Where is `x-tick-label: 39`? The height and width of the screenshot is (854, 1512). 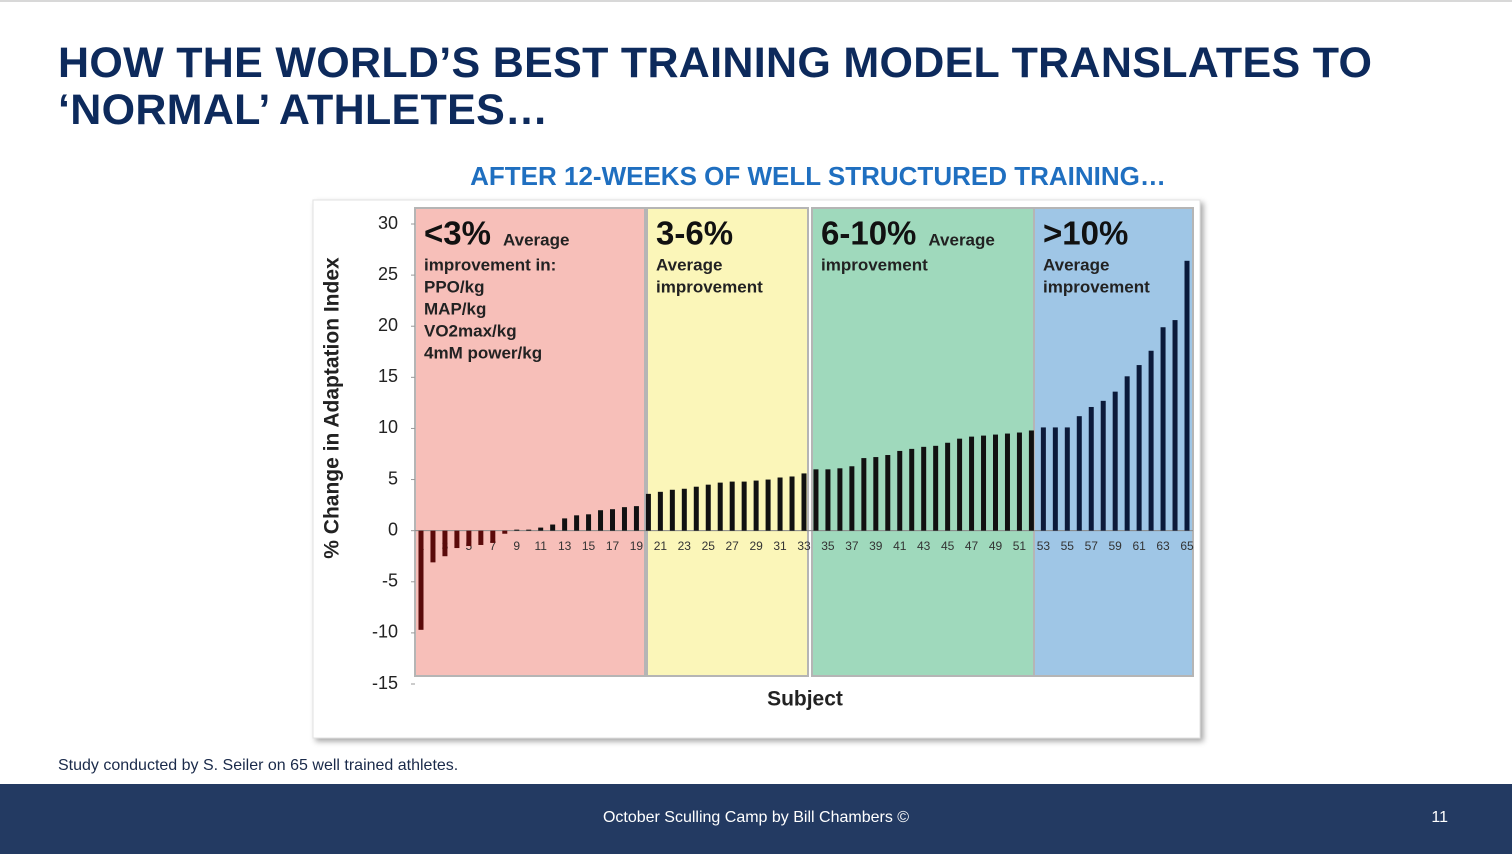
x-tick-label: 39 is located at coordinates (876, 546).